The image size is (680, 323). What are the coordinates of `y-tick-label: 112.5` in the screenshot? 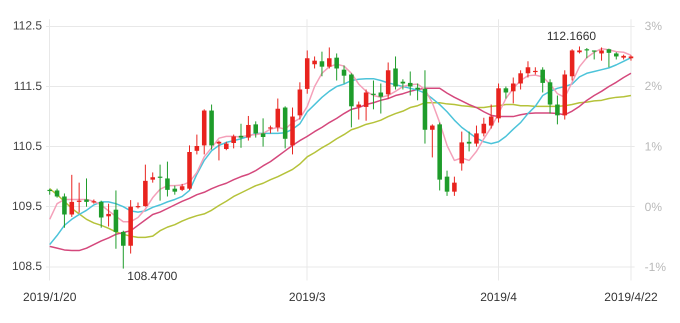 It's located at (27, 25).